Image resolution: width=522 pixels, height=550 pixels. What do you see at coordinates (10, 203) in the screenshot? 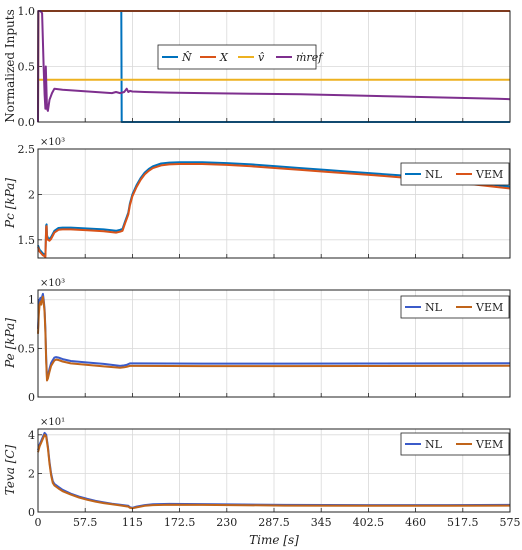
I see `y-axis-label: Pc [kPa]` at bounding box center [10, 203].